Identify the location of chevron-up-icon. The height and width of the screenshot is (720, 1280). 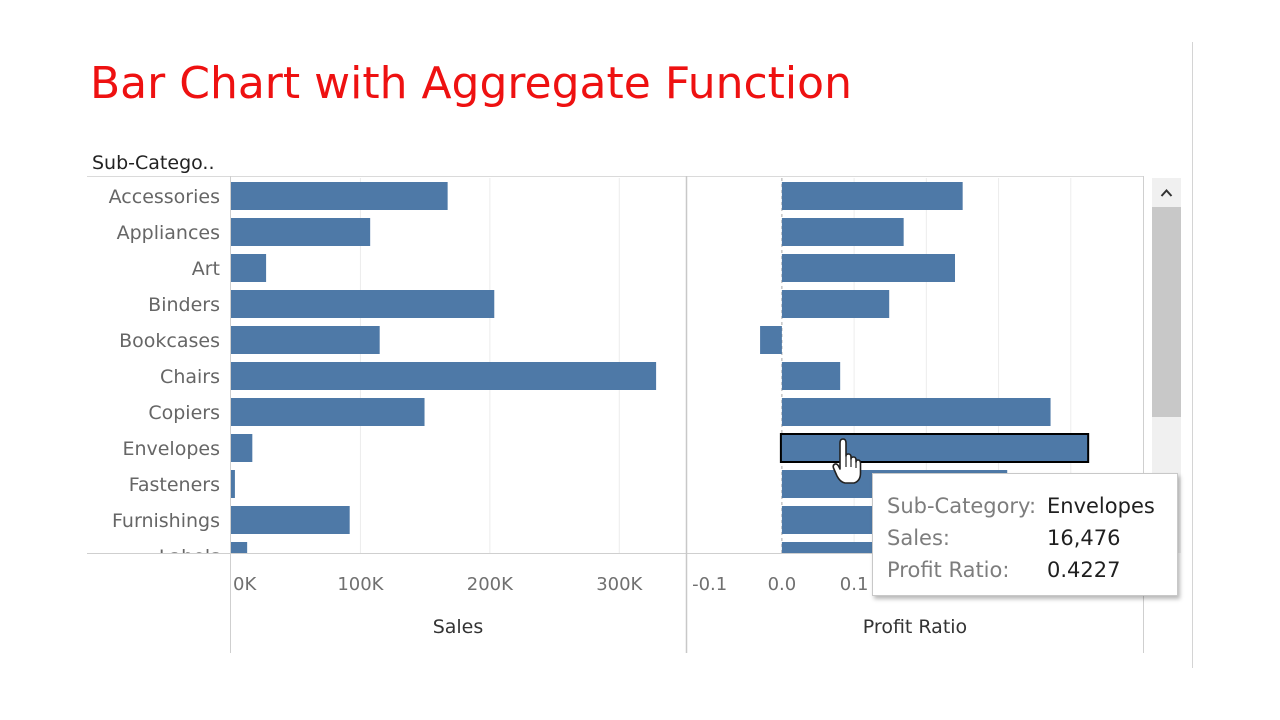
(1166, 193).